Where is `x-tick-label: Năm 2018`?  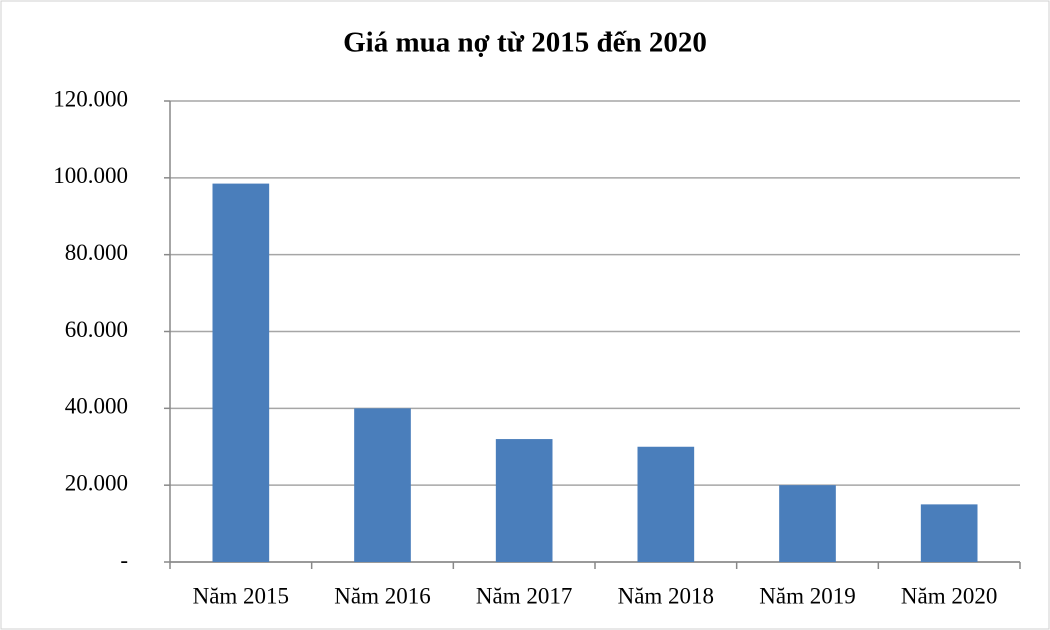
x-tick-label: Năm 2018 is located at coordinates (666, 595).